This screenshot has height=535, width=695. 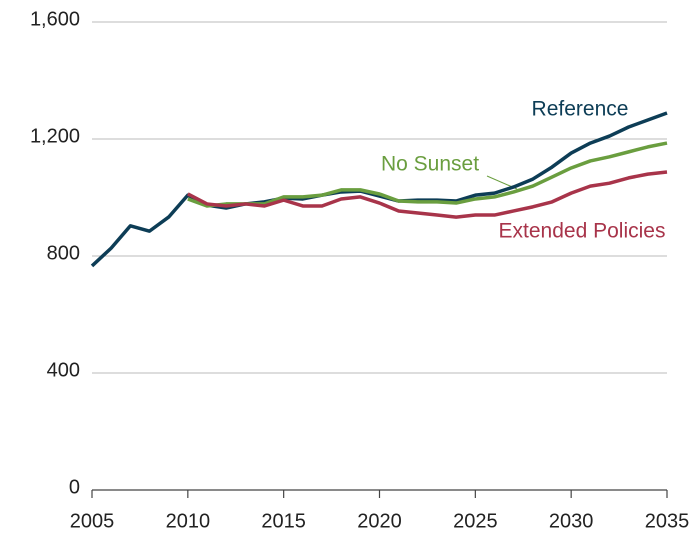 What do you see at coordinates (283, 521) in the screenshot?
I see `x-tick-label: 2015` at bounding box center [283, 521].